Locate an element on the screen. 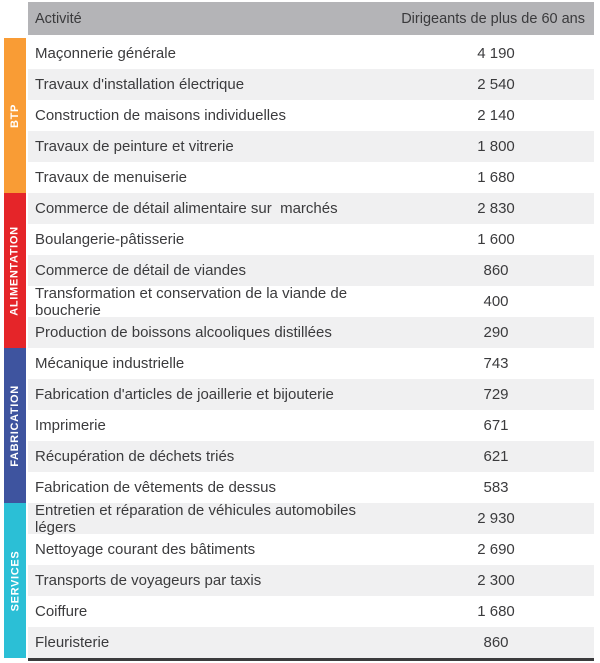 The height and width of the screenshot is (663, 600). table-row: Travaux d'installation électrique 2 540 is located at coordinates (311, 84).